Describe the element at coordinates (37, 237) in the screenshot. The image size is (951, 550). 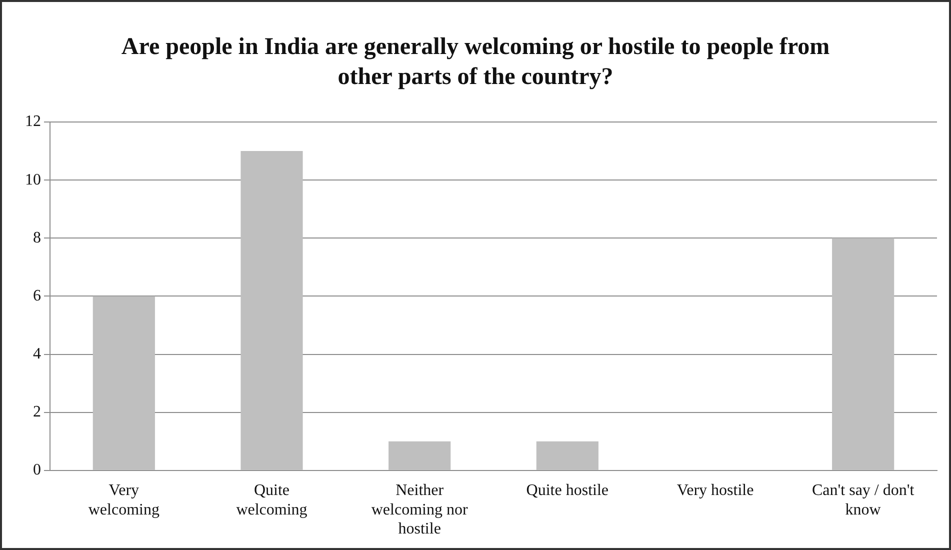
I see `y-tick-label: 8` at that location.